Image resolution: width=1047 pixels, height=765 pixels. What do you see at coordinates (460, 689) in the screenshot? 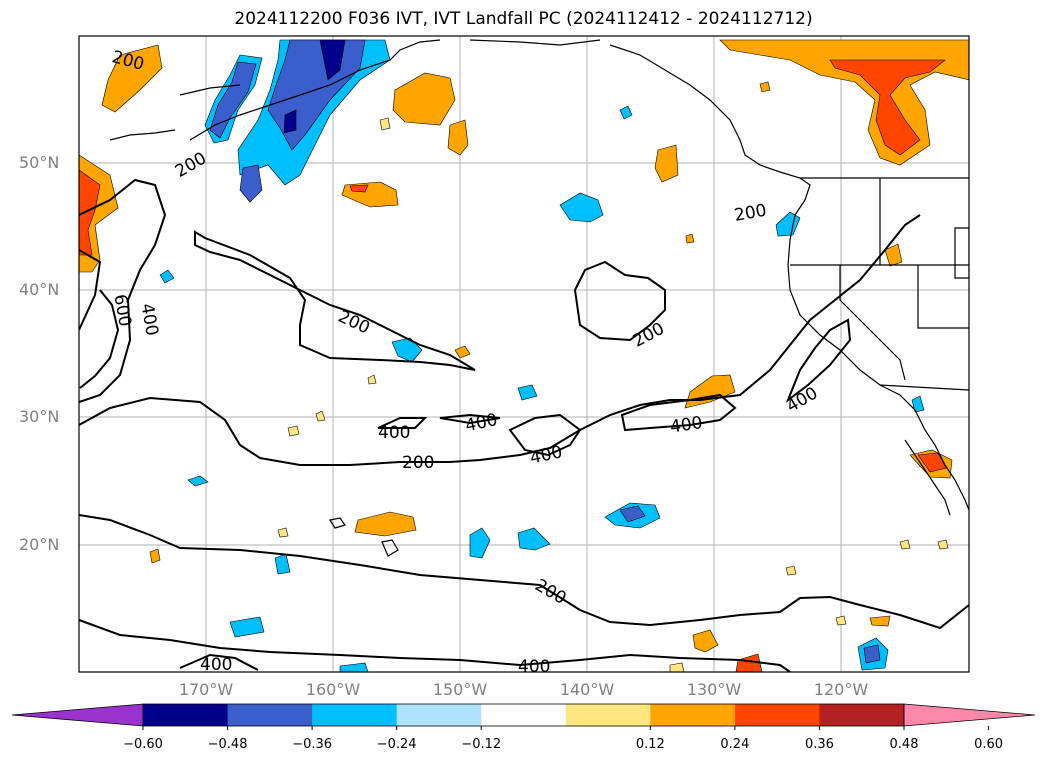
I see `longitude-label: 150°W` at bounding box center [460, 689].